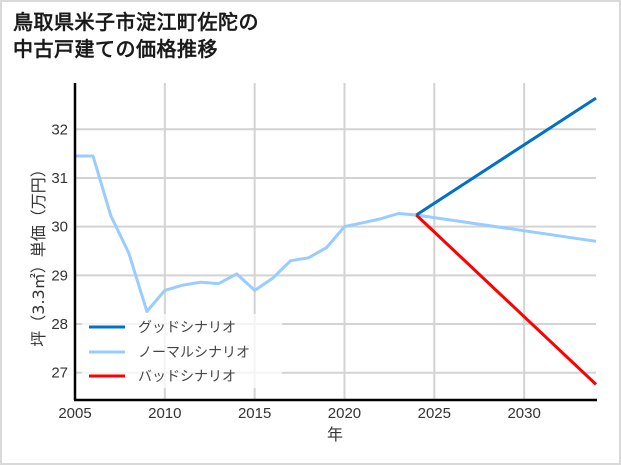 Image resolution: width=621 pixels, height=465 pixels. I want to click on x-tick-labels: 2005 2010 2015 2020 2025 2030, so click(299, 413).